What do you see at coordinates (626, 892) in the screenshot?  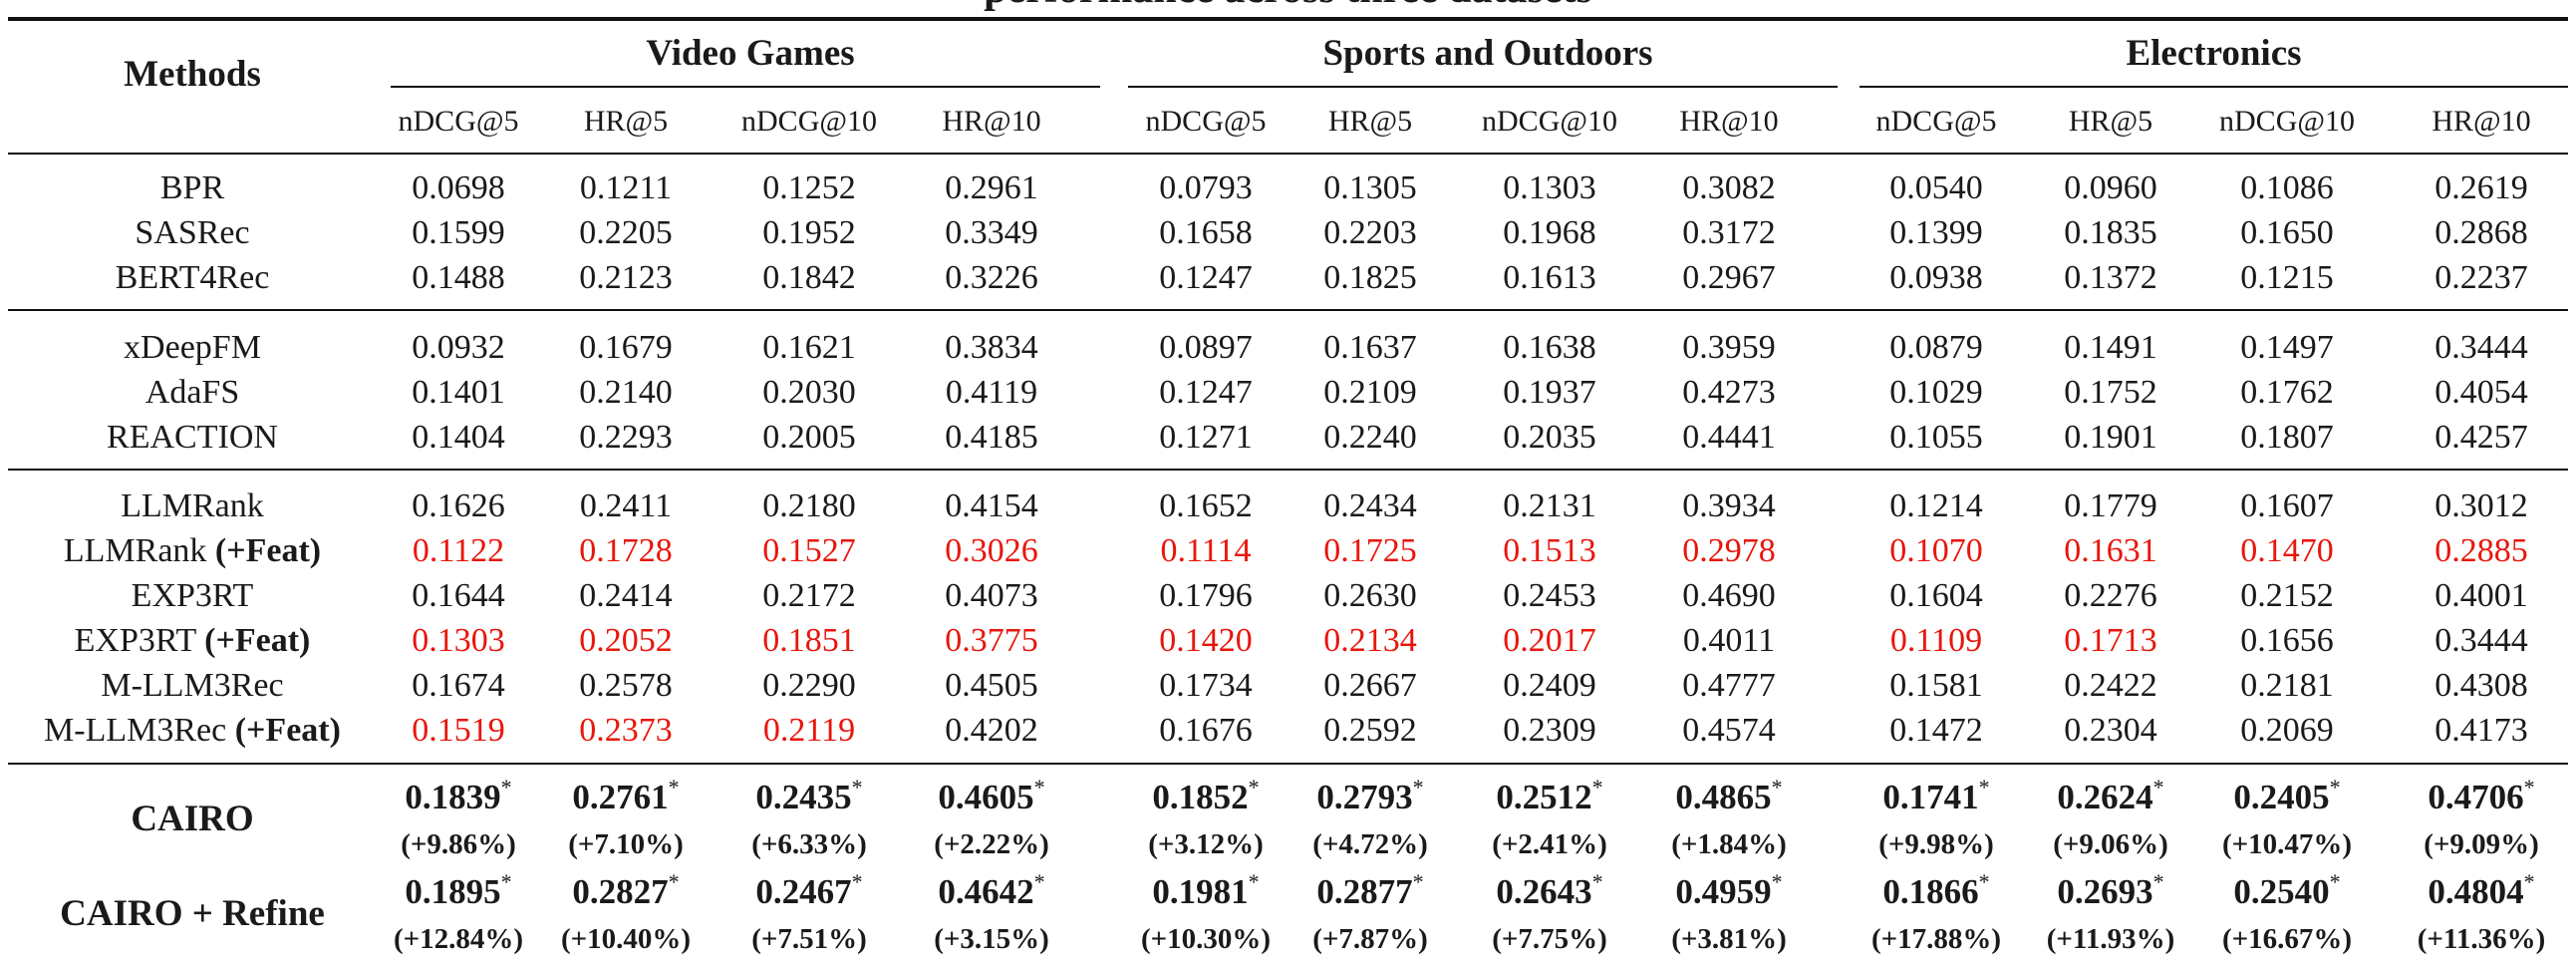 I see `best-value-cell: 0.2827*` at bounding box center [626, 892].